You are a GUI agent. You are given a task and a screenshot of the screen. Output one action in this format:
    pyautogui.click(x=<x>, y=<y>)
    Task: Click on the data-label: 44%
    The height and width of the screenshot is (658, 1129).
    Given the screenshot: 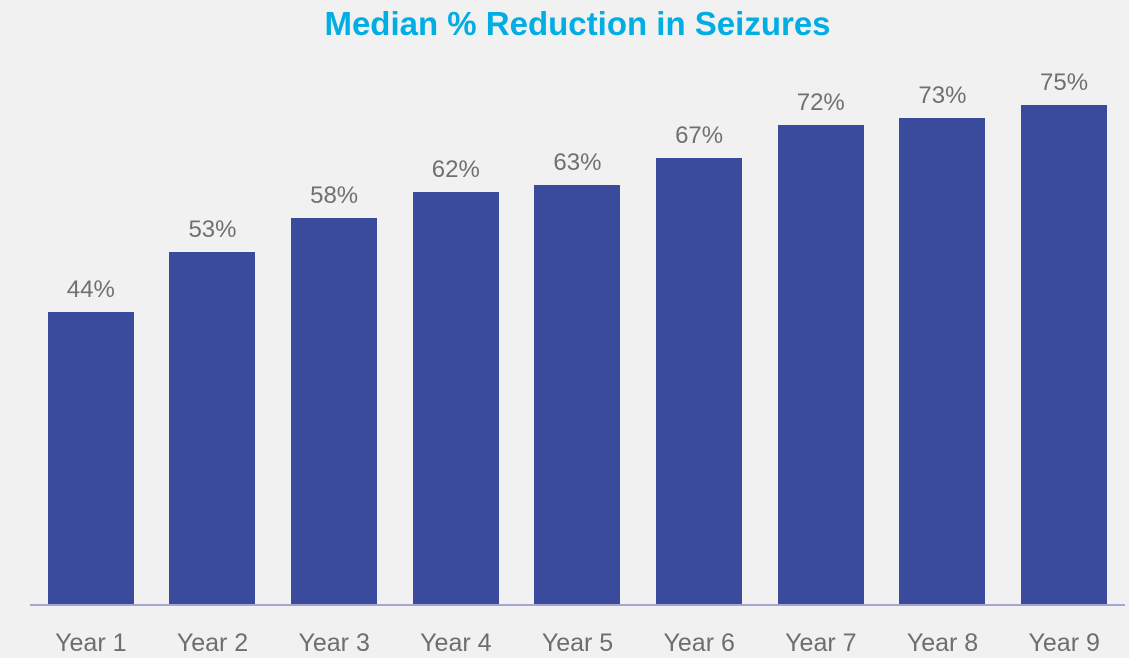 What is the action you would take?
    pyautogui.click(x=90, y=290)
    